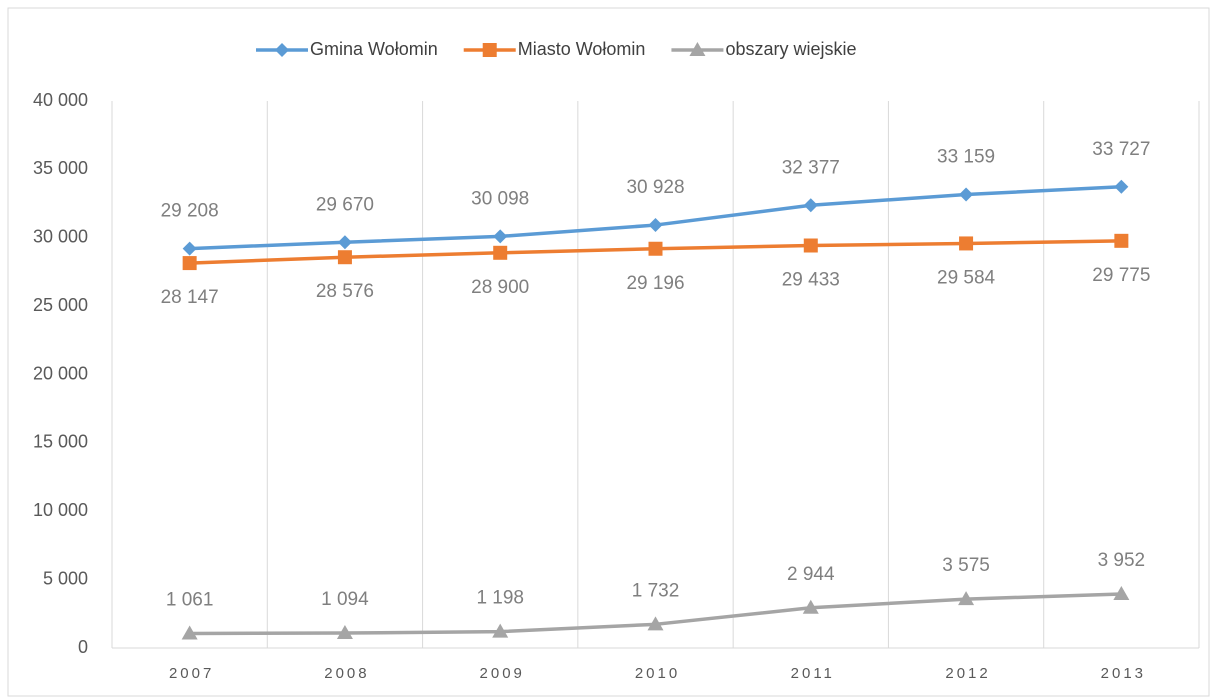 The image size is (1217, 697). I want to click on data-label: 28 147, so click(190, 297).